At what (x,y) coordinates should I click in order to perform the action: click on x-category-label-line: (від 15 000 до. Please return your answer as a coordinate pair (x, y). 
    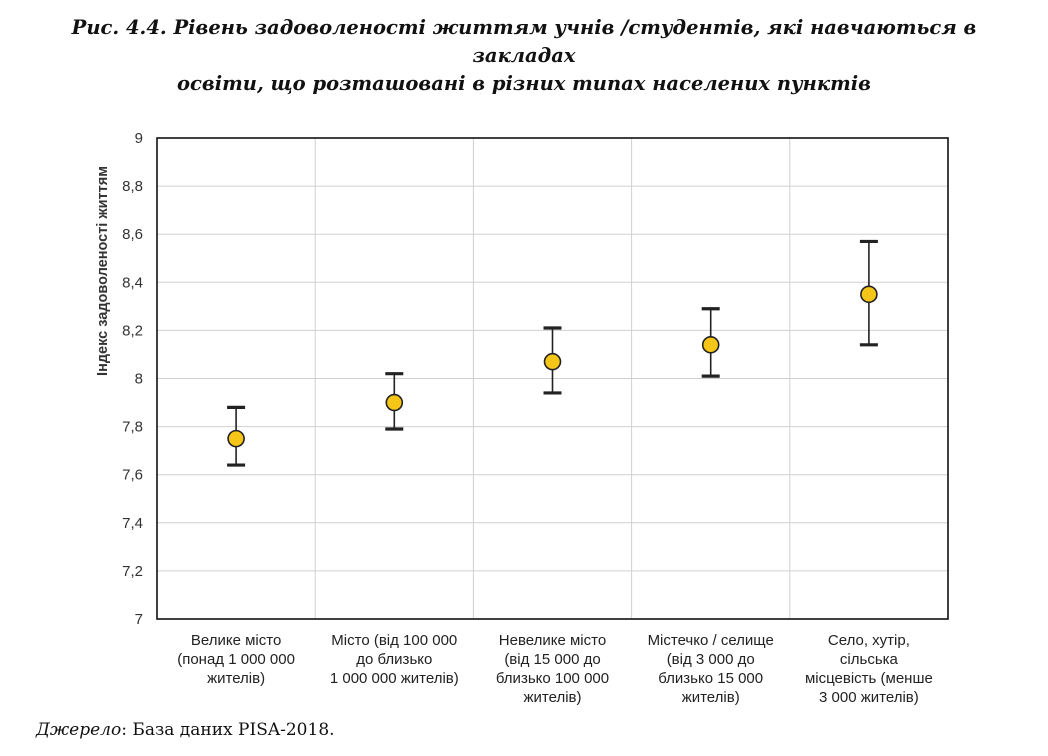
    Looking at the image, I should click on (552, 659).